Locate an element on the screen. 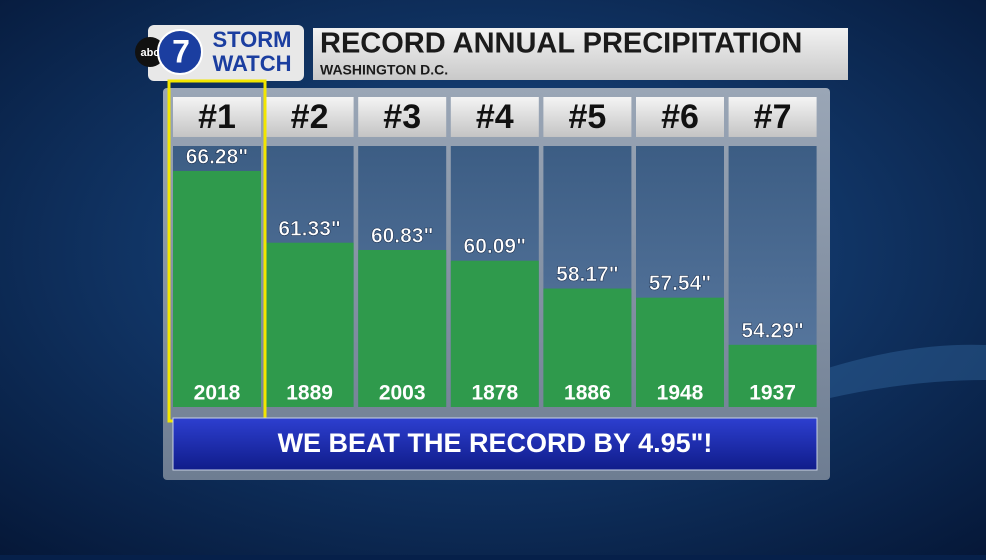  rank-label: #7 is located at coordinates (773, 117).